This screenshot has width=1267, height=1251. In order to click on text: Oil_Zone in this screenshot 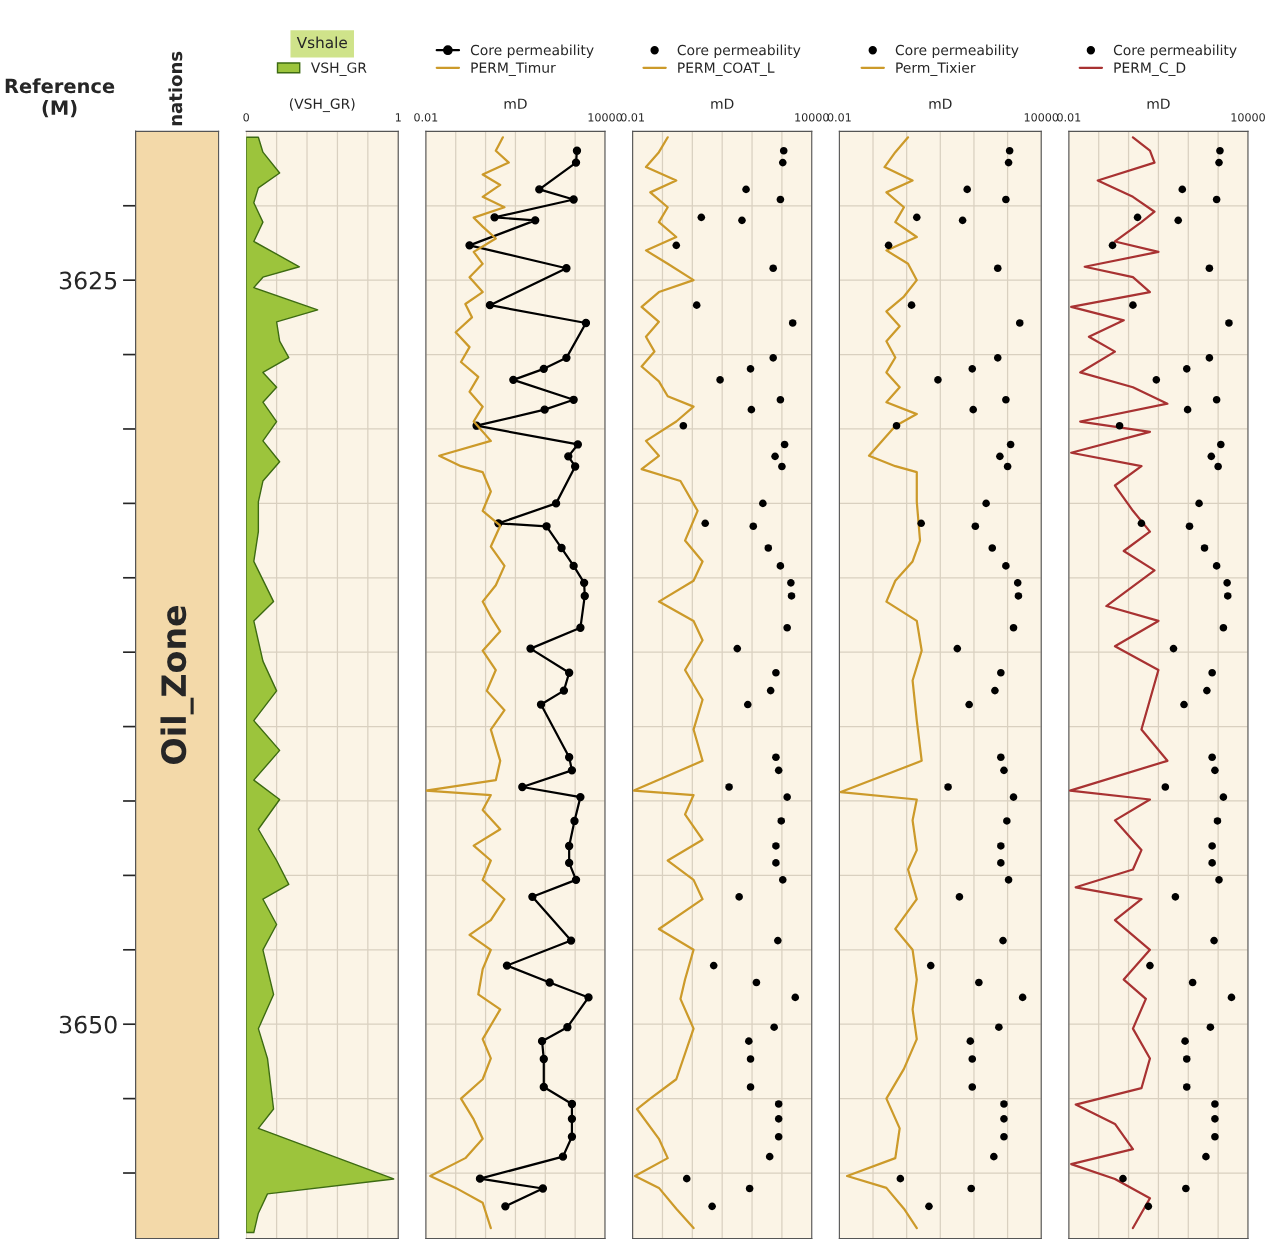, I will do `click(177, 684)`.